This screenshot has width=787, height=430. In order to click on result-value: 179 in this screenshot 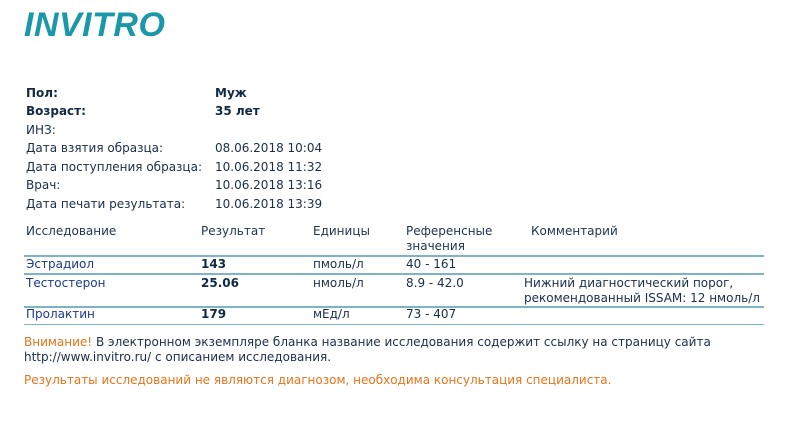, I will do `click(214, 314)`.